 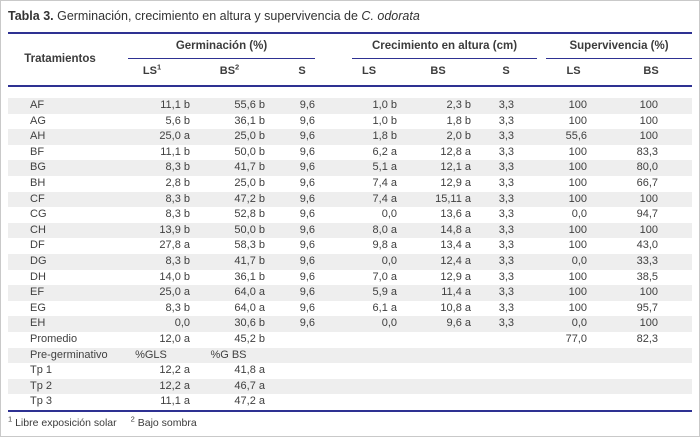 What do you see at coordinates (224, 46) in the screenshot?
I see `group-header-germinacion: Germinación (%)` at bounding box center [224, 46].